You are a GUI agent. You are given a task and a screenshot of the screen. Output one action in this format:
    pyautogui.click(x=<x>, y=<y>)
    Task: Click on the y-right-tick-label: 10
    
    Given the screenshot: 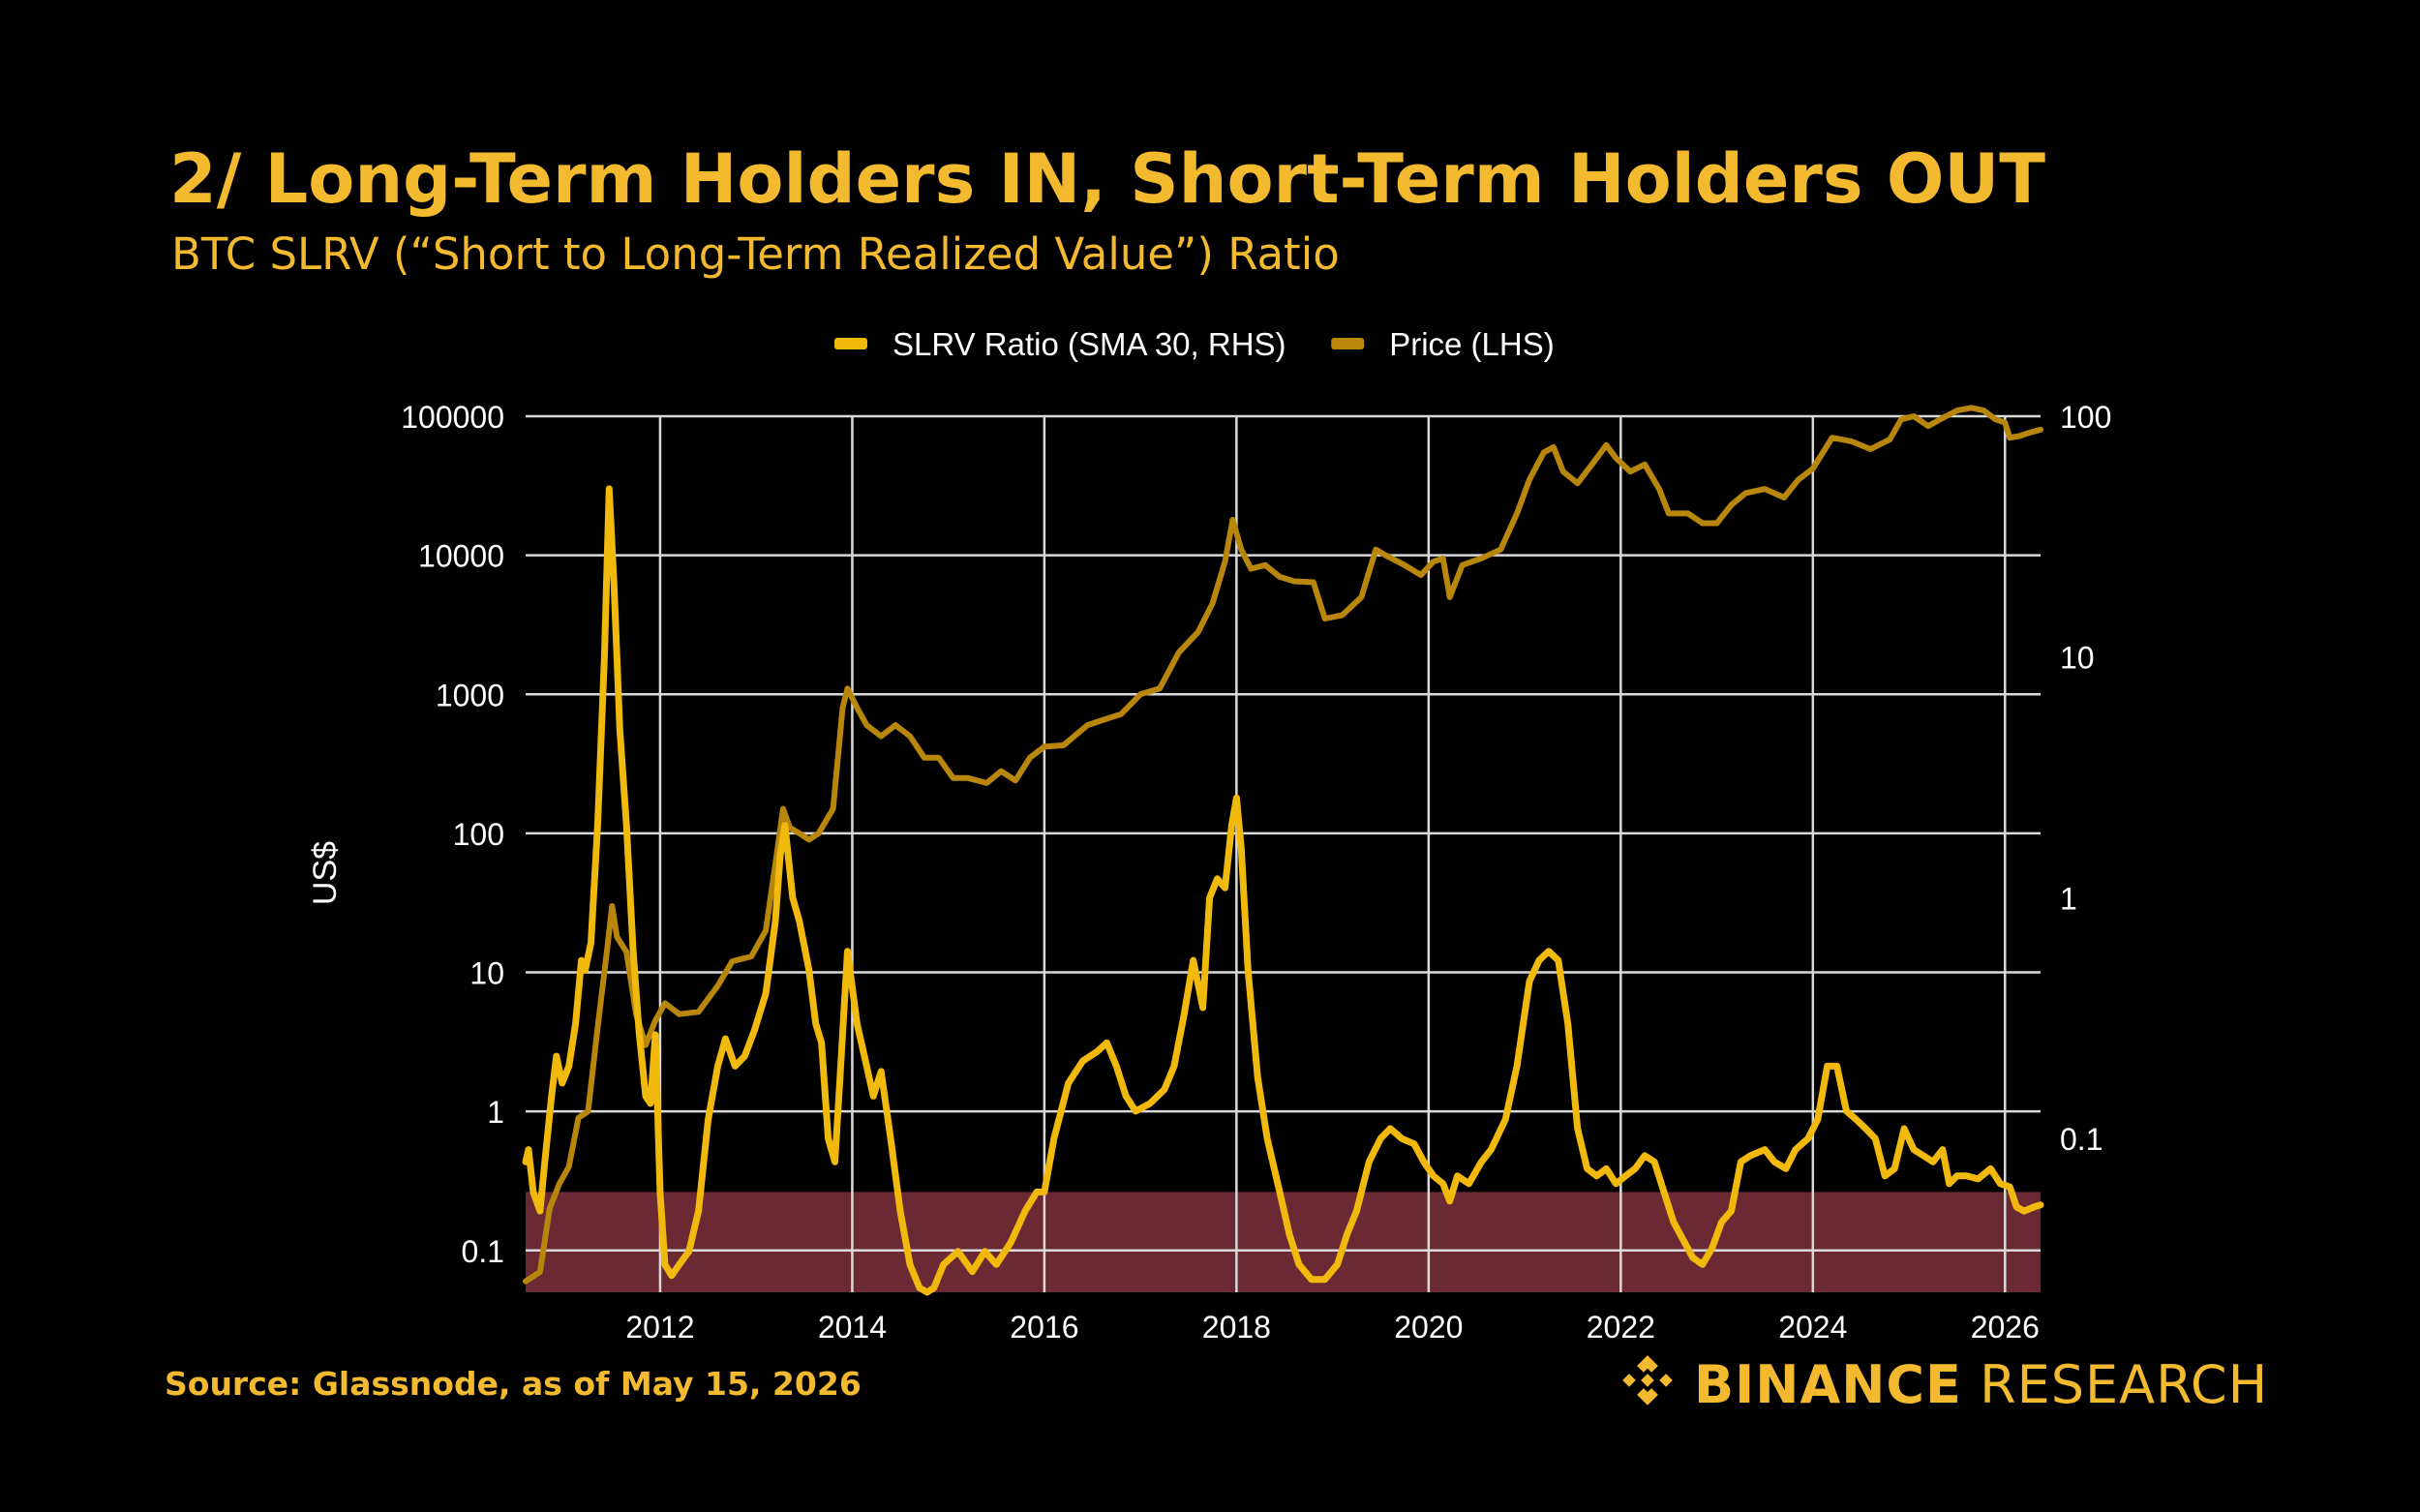 What is the action you would take?
    pyautogui.click(x=2077, y=658)
    